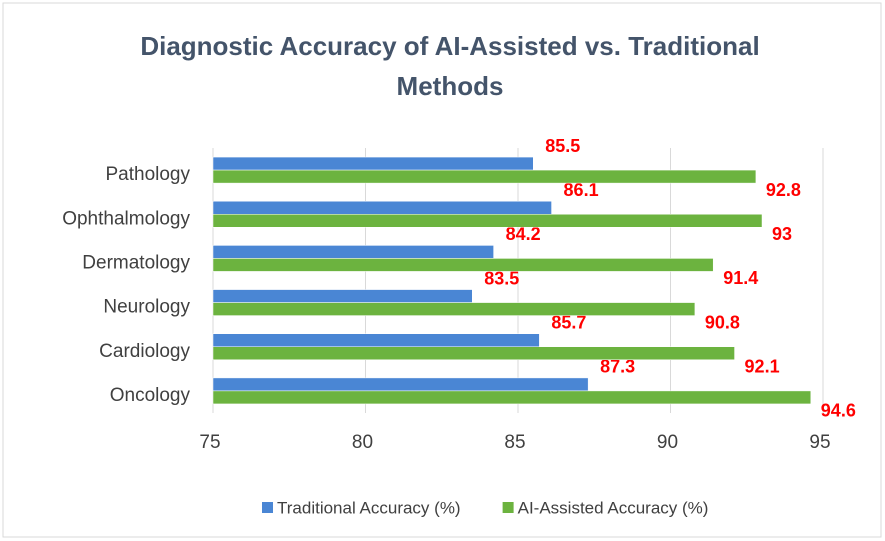  What do you see at coordinates (501, 278) in the screenshot?
I see `value-label: 83.5` at bounding box center [501, 278].